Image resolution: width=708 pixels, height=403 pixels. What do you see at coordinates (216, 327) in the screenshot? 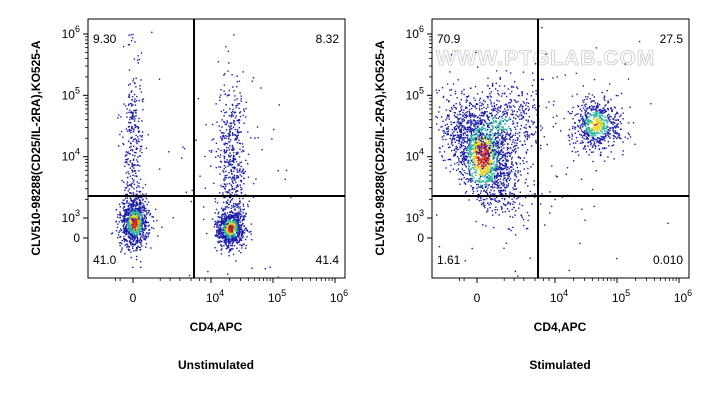
I see `x-axis-label: CD4,APC` at bounding box center [216, 327].